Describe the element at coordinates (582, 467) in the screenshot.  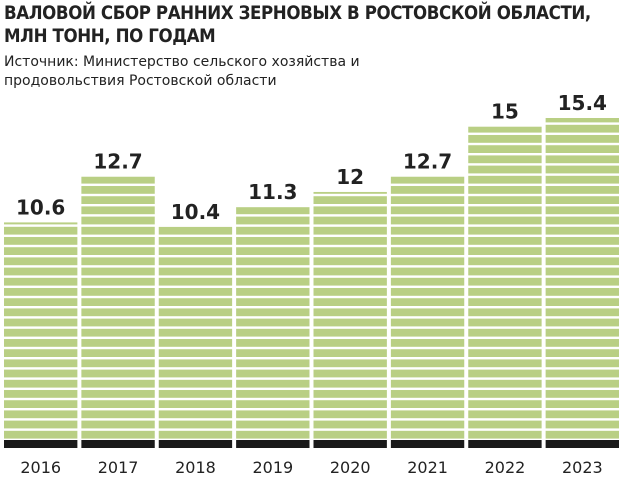
I see `x-tick-label: 2023` at that location.